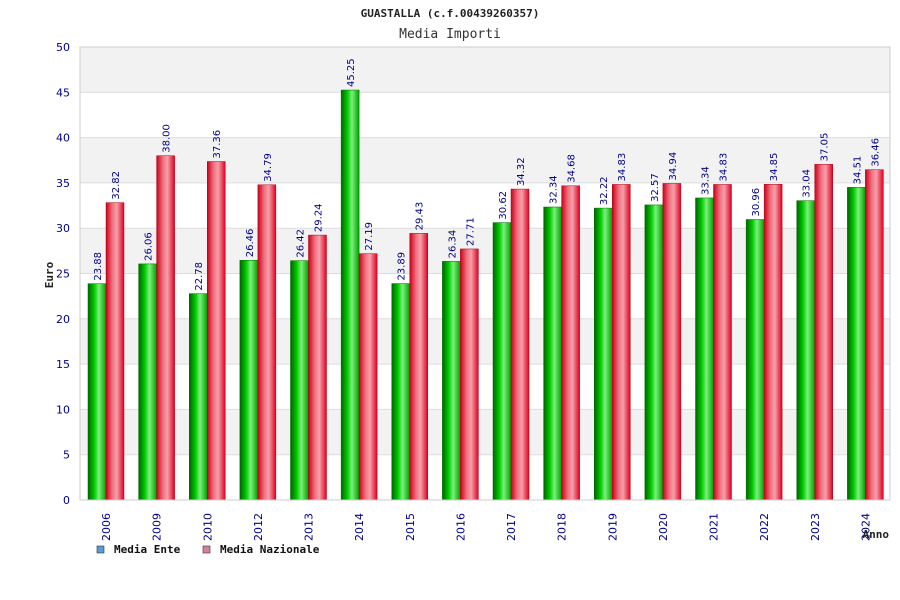 This screenshot has width=900, height=600. Describe the element at coordinates (460, 527) in the screenshot. I see `x-tick-label: 2016` at that location.